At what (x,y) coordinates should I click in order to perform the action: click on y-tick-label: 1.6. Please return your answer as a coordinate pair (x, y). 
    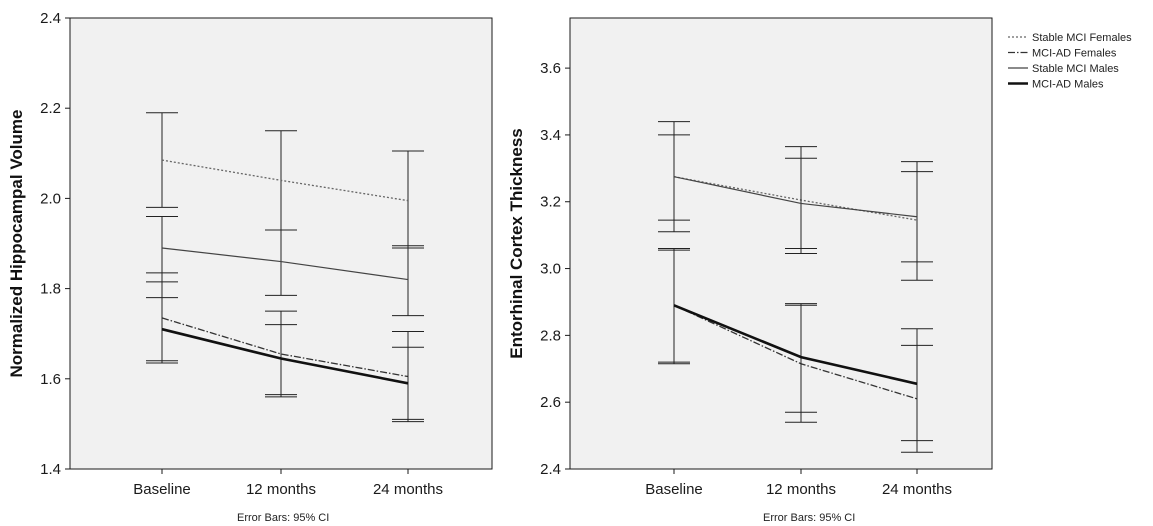
    Looking at the image, I should click on (50, 379).